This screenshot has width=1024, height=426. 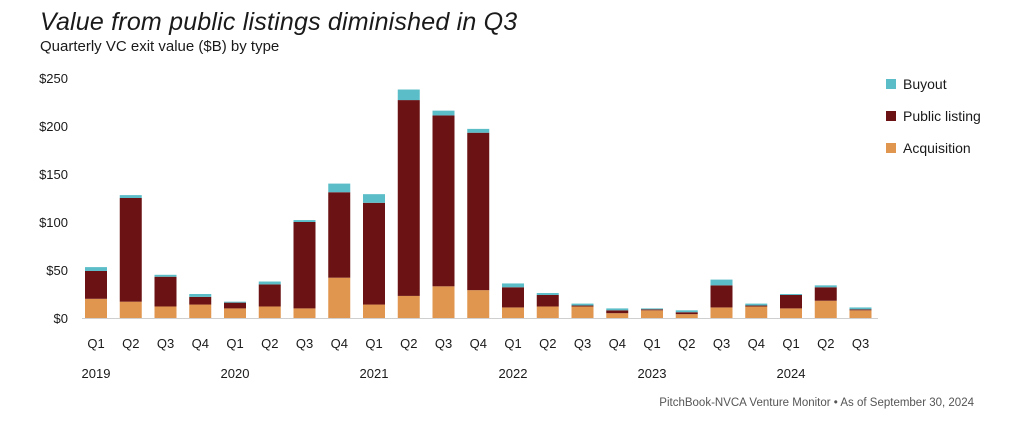 What do you see at coordinates (513, 373) in the screenshot?
I see `year-label: 2022` at bounding box center [513, 373].